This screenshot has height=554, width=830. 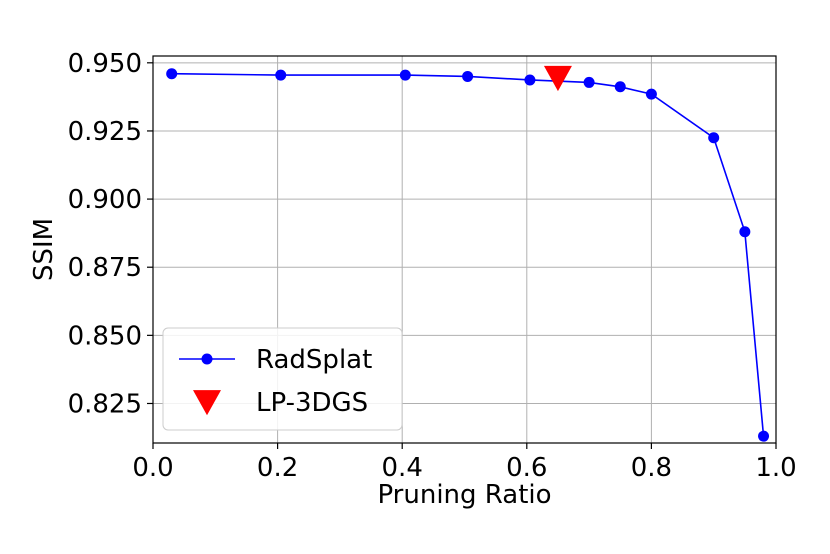 What do you see at coordinates (152, 468) in the screenshot?
I see `x-tick-label: 0.0` at bounding box center [152, 468].